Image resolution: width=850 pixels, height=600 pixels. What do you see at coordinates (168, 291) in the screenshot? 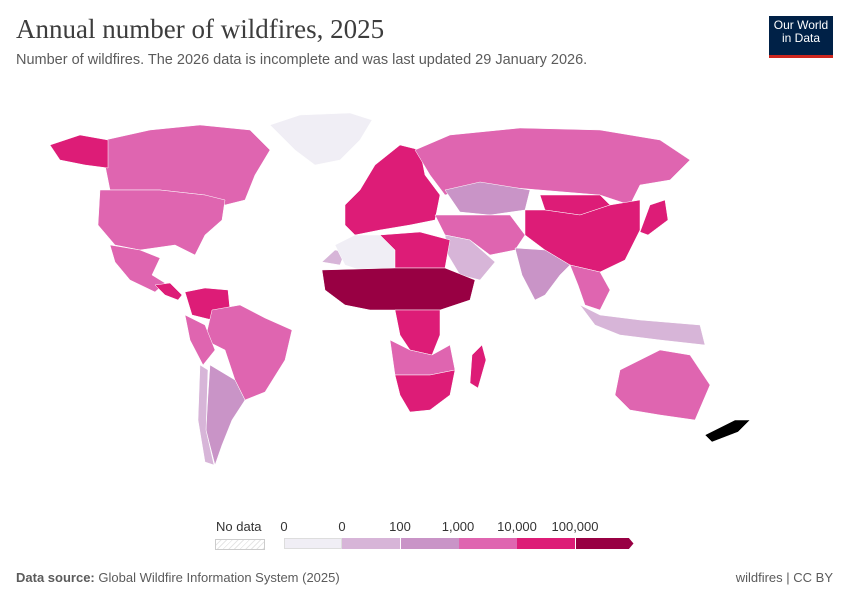
I see `region-central-america` at bounding box center [168, 291].